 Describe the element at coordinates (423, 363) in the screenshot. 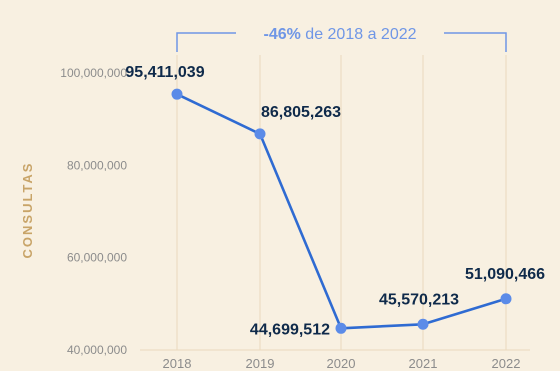

I see `x-tick-label-2021: 2021` at that location.